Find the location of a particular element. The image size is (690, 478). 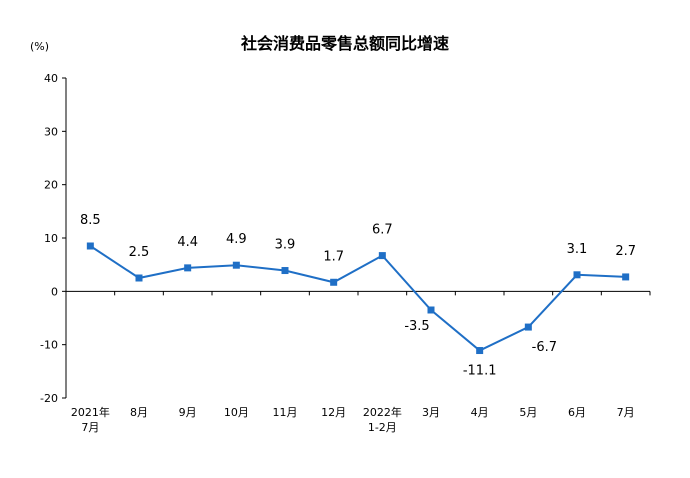

x-tick-label: 2021年 7月 is located at coordinates (90, 419).